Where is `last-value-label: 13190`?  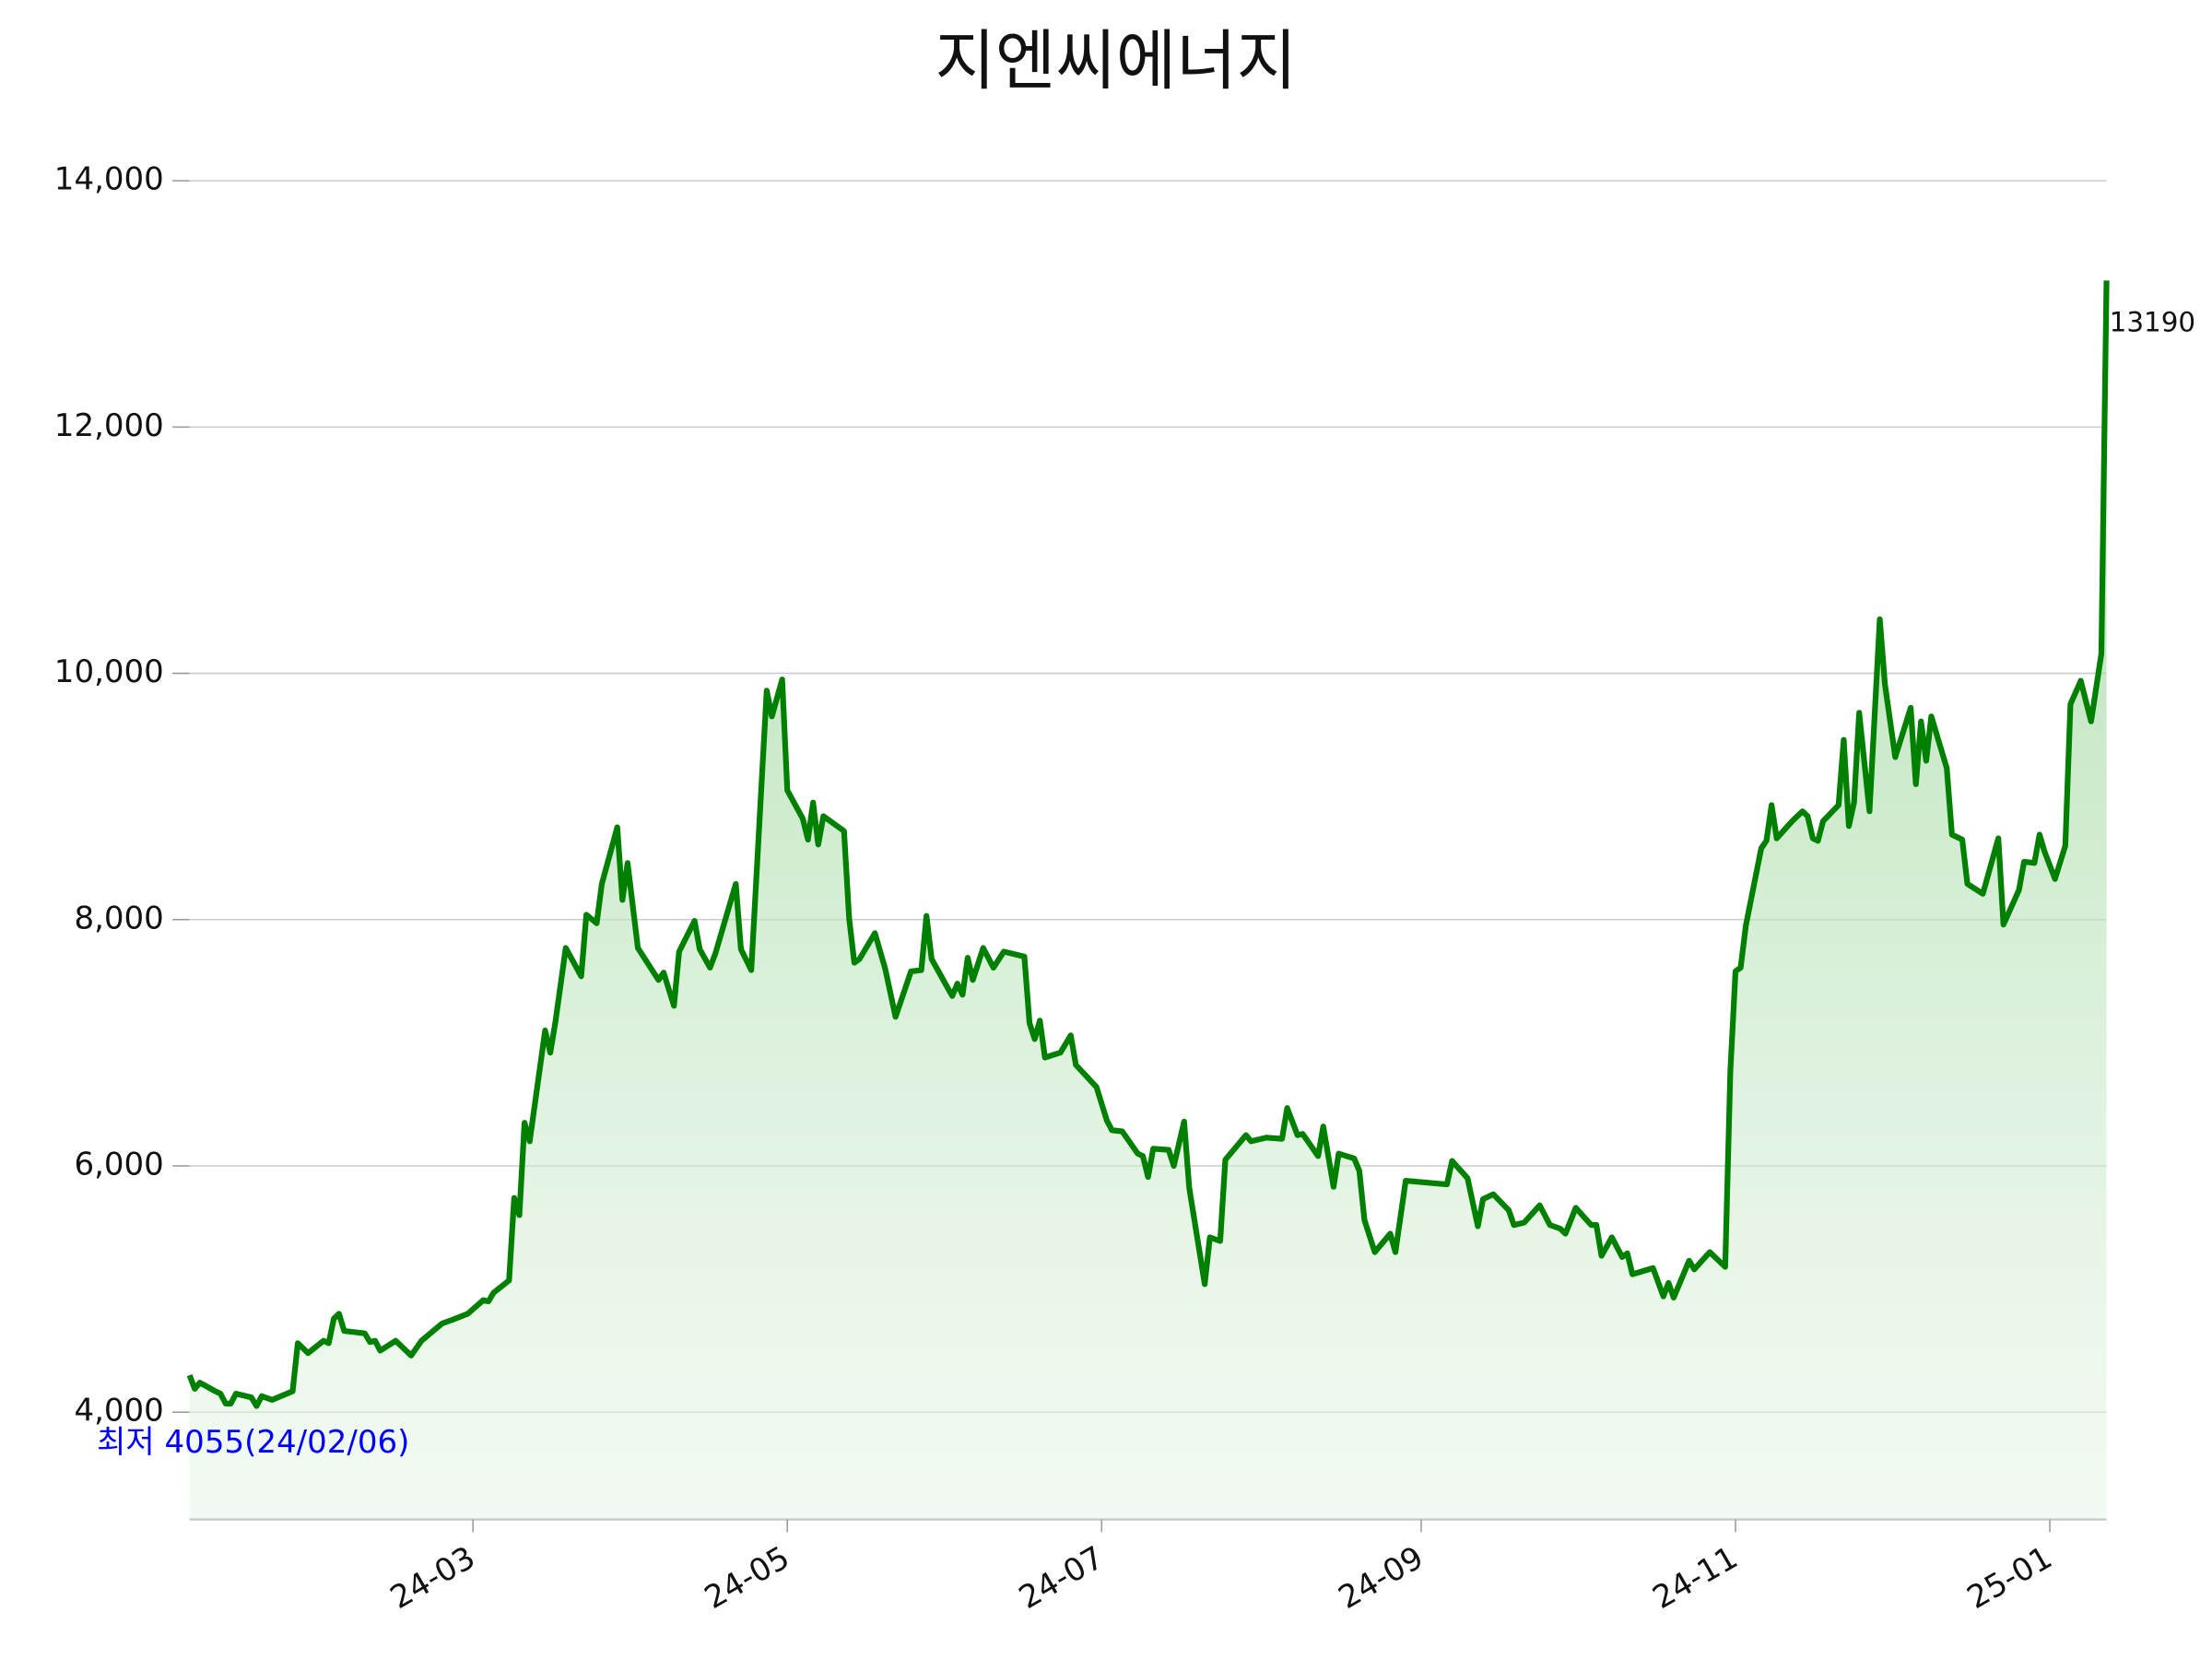
last-value-label: 13190 is located at coordinates (2152, 321).